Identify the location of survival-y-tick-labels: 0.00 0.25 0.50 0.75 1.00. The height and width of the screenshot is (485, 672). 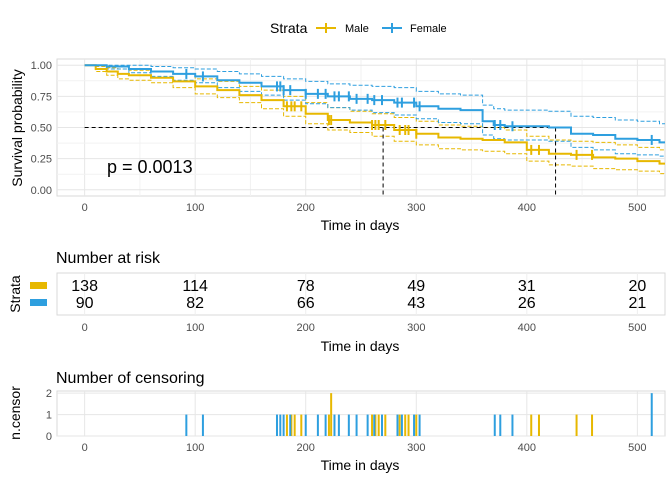
(41, 128).